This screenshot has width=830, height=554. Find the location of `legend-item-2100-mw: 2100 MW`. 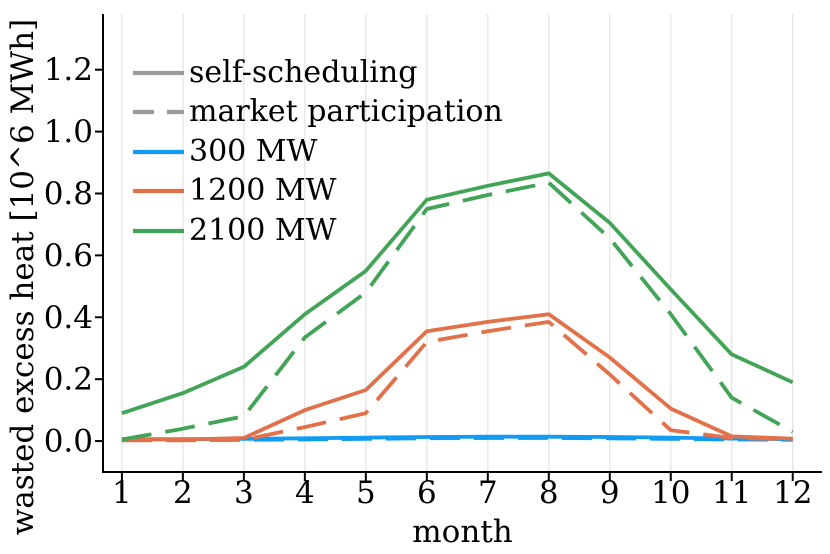

legend-item-2100-mw: 2100 MW is located at coordinates (318, 231).